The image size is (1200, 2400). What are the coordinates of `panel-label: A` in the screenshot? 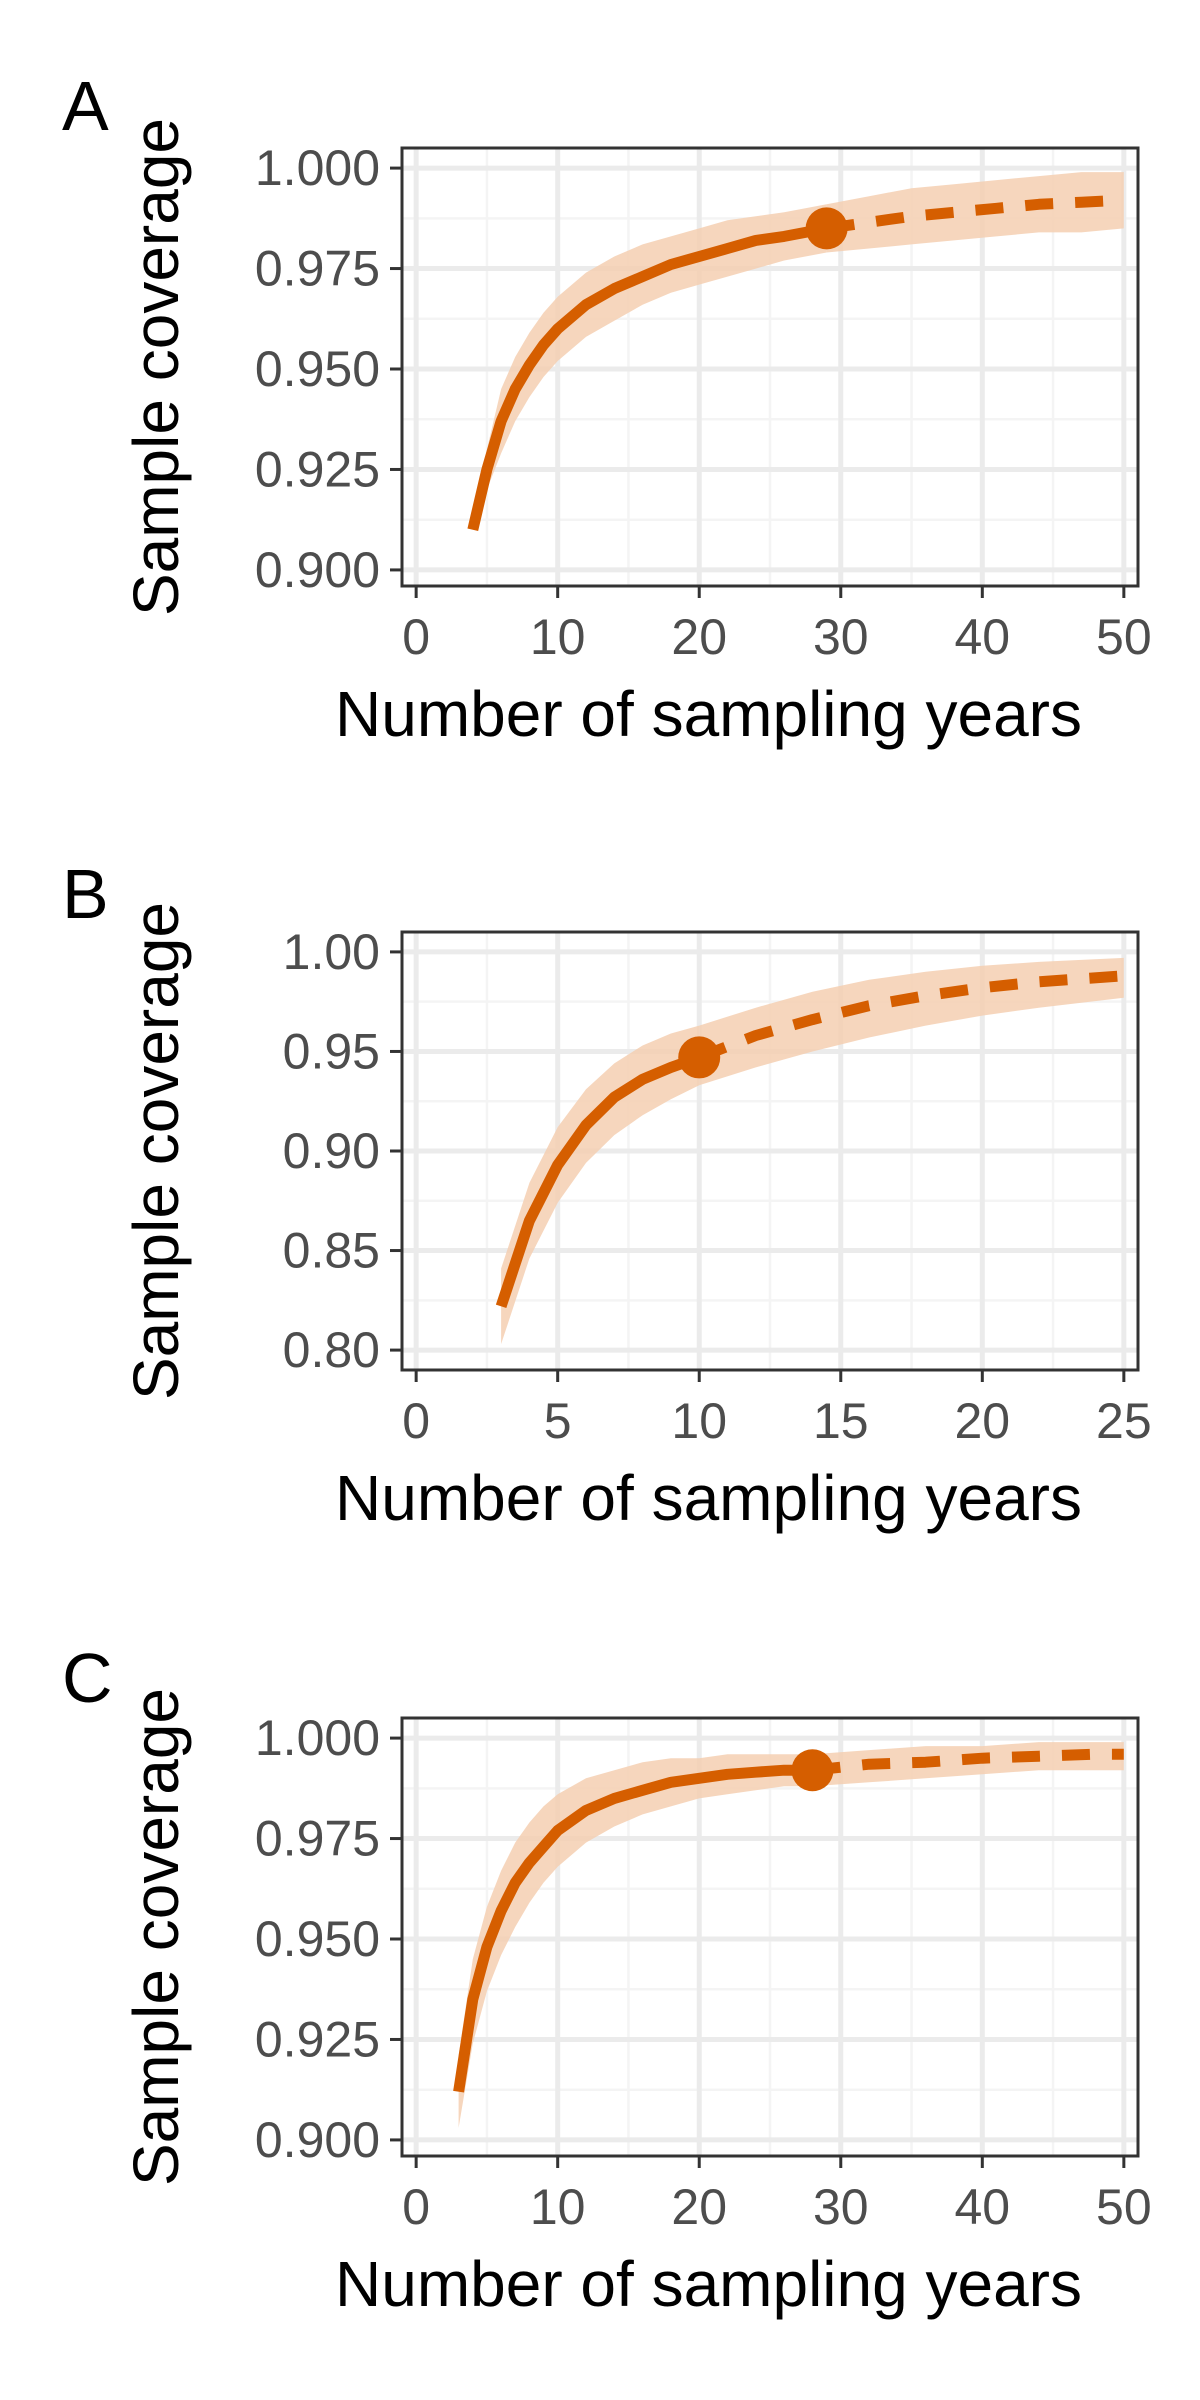 It's located at (85, 106).